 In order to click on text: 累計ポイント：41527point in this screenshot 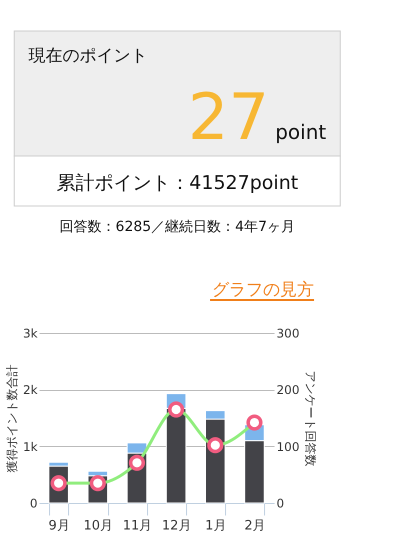, I will do `click(177, 183)`.